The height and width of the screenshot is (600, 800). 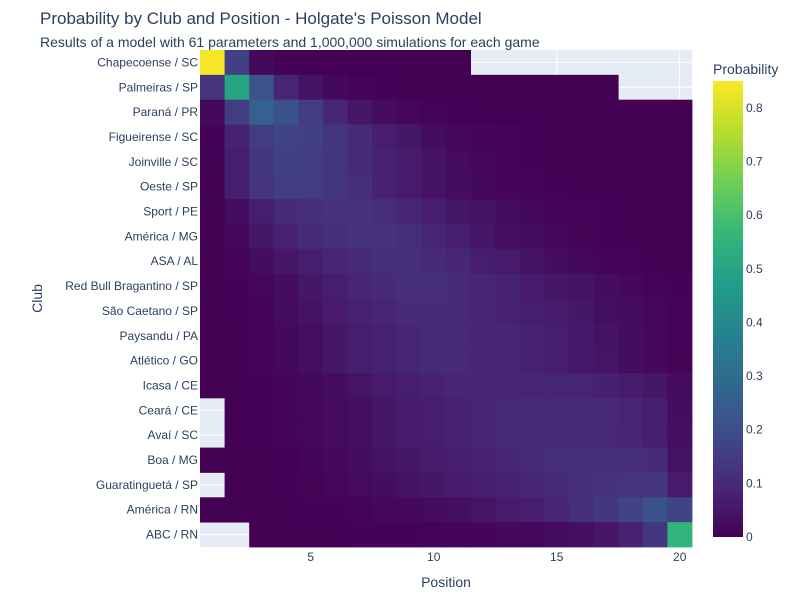 I want to click on x-tick-label: 5, so click(x=310, y=557).